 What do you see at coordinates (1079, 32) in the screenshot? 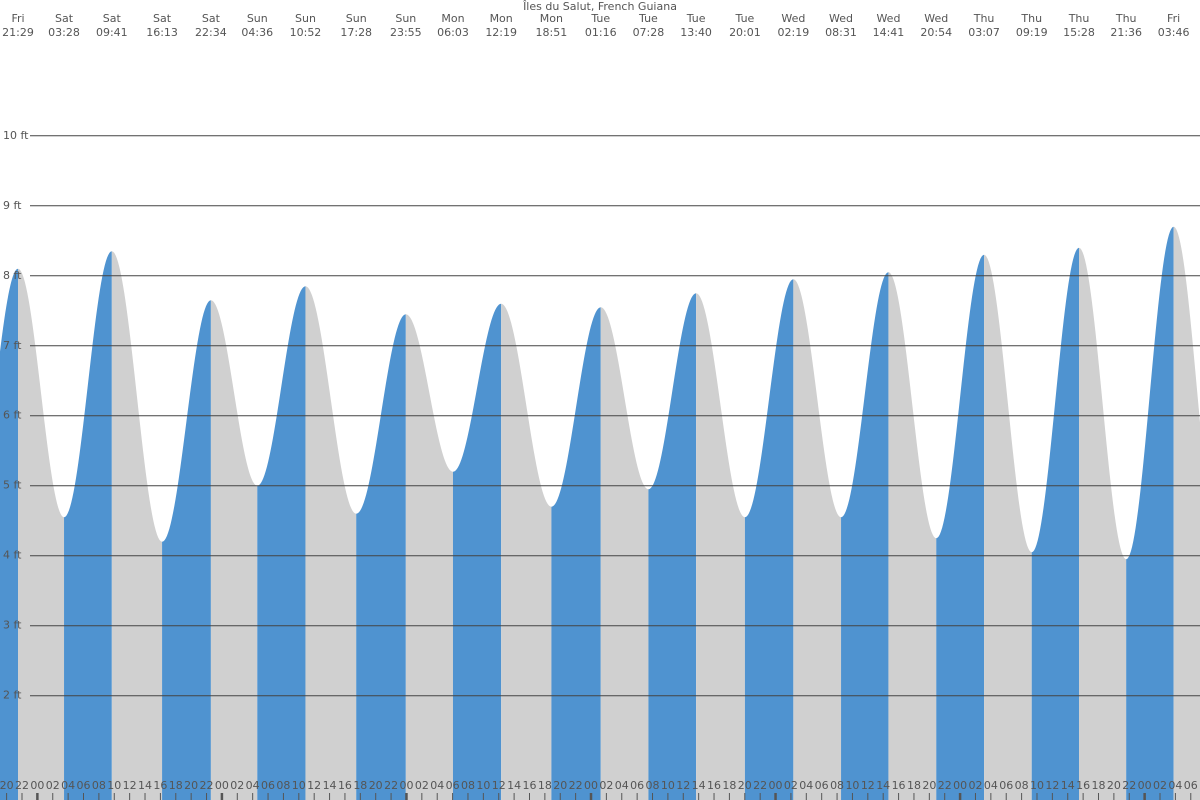
I see `extreme-time: 15:28` at bounding box center [1079, 32].